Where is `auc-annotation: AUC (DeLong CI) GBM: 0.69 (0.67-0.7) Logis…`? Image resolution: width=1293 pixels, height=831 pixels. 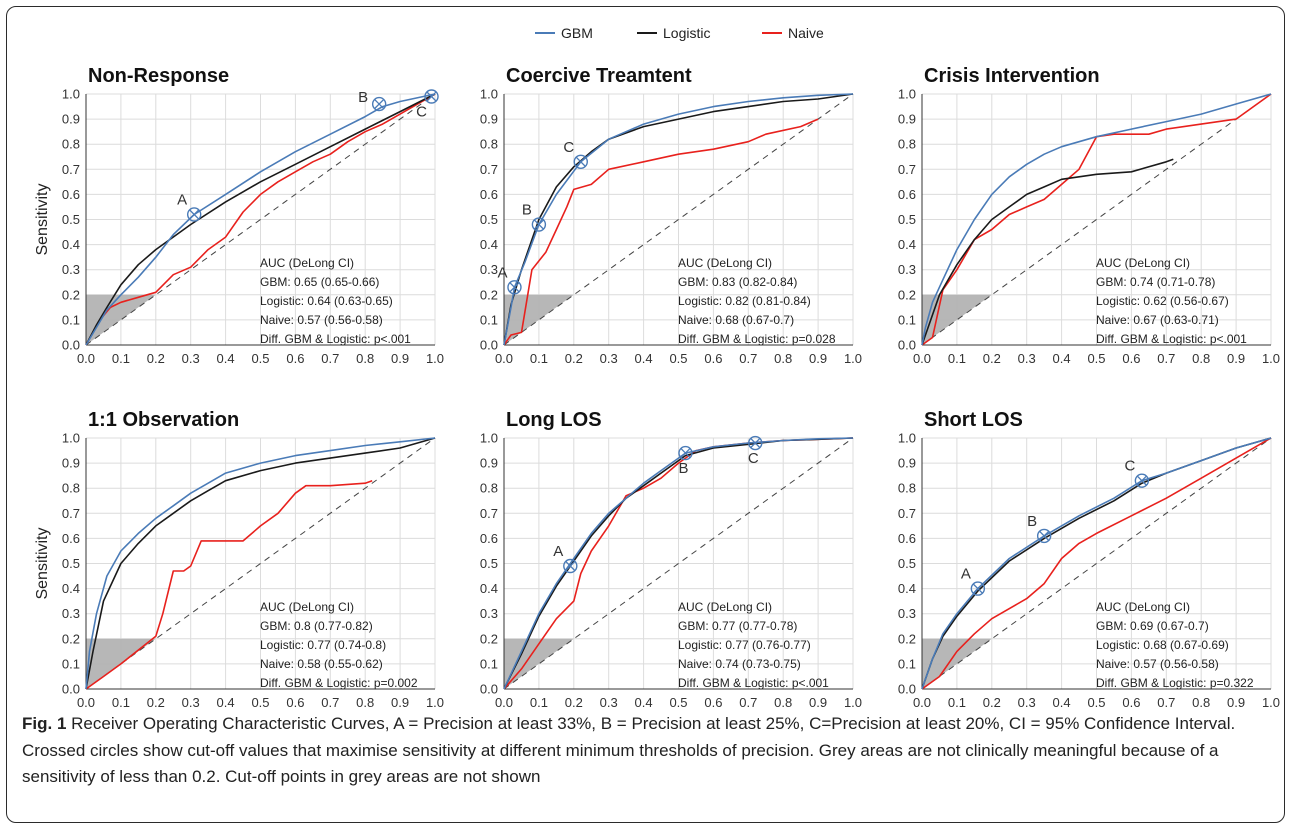 auc-annotation: AUC (DeLong CI) GBM: 0.69 (0.67-0.7) Logis… is located at coordinates (1175, 645).